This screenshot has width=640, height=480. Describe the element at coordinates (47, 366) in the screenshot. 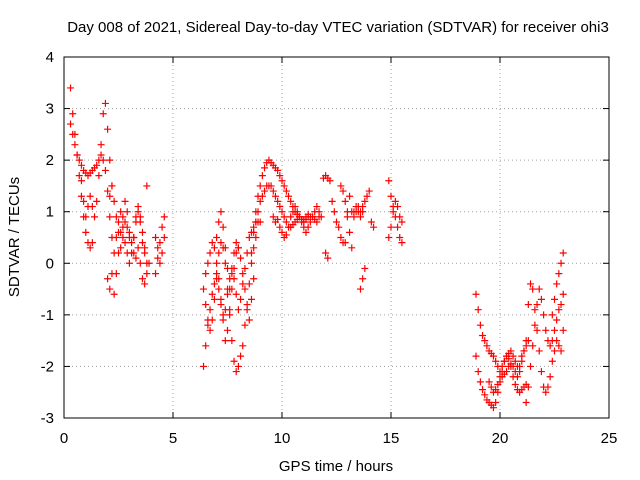

I see `y-tick-label: -2` at that location.